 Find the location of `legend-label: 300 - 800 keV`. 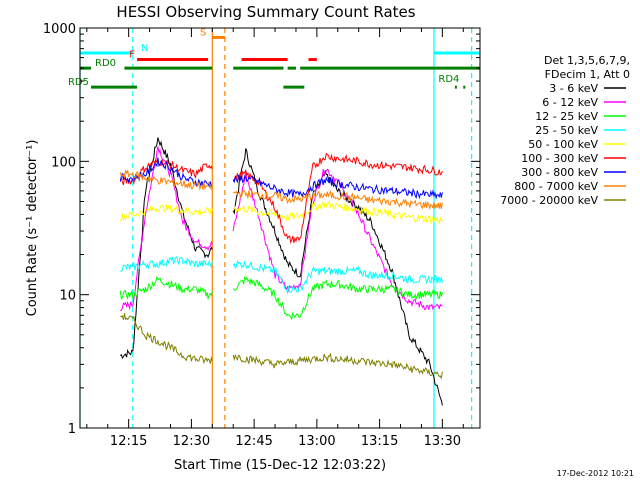

legend-label: 300 - 800 keV is located at coordinates (559, 172).